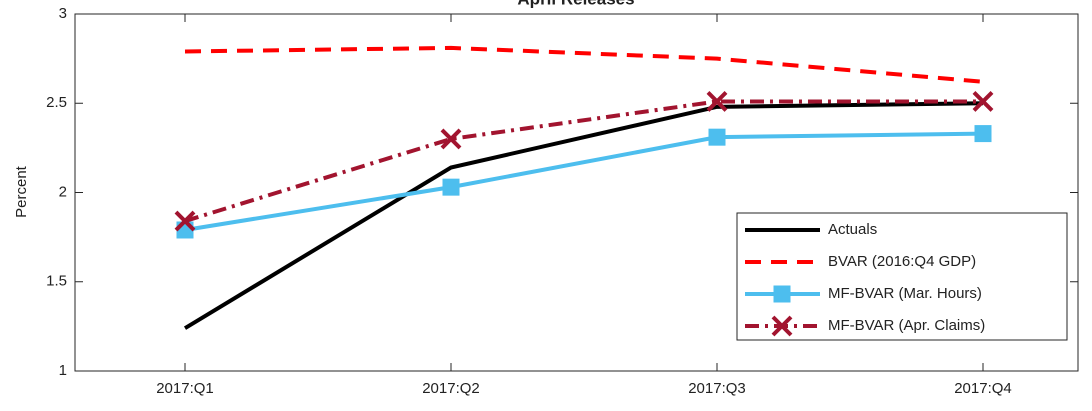  What do you see at coordinates (21, 191) in the screenshot?
I see `y-axis-label: Percent` at bounding box center [21, 191].